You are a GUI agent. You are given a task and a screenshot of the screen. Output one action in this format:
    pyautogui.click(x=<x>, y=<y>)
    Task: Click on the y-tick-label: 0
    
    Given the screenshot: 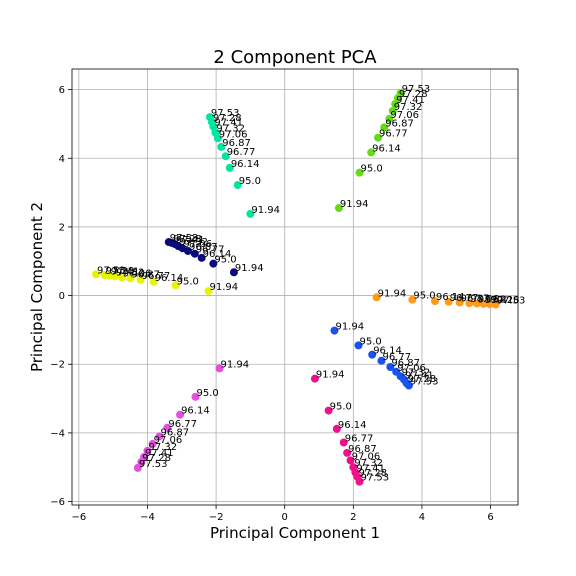 What is the action you would take?
    pyautogui.click(x=62, y=296)
    